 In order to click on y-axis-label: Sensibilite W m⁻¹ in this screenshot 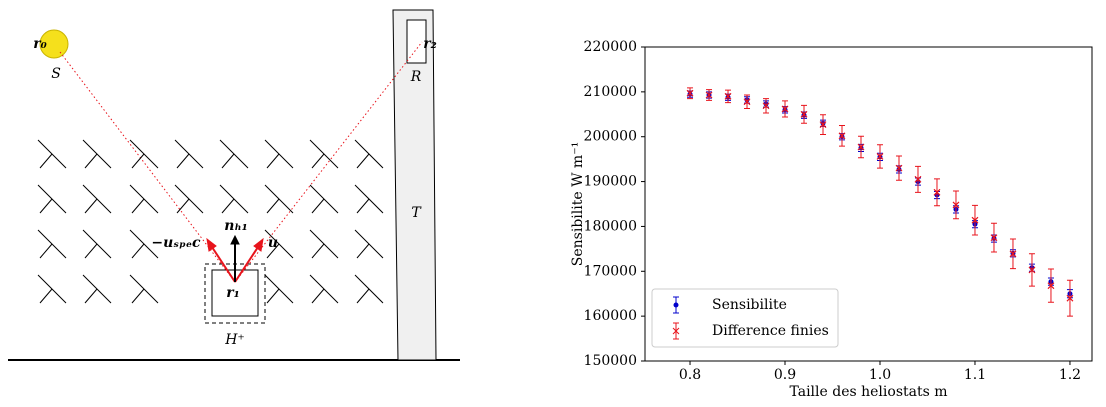, I will do `click(578, 204)`.